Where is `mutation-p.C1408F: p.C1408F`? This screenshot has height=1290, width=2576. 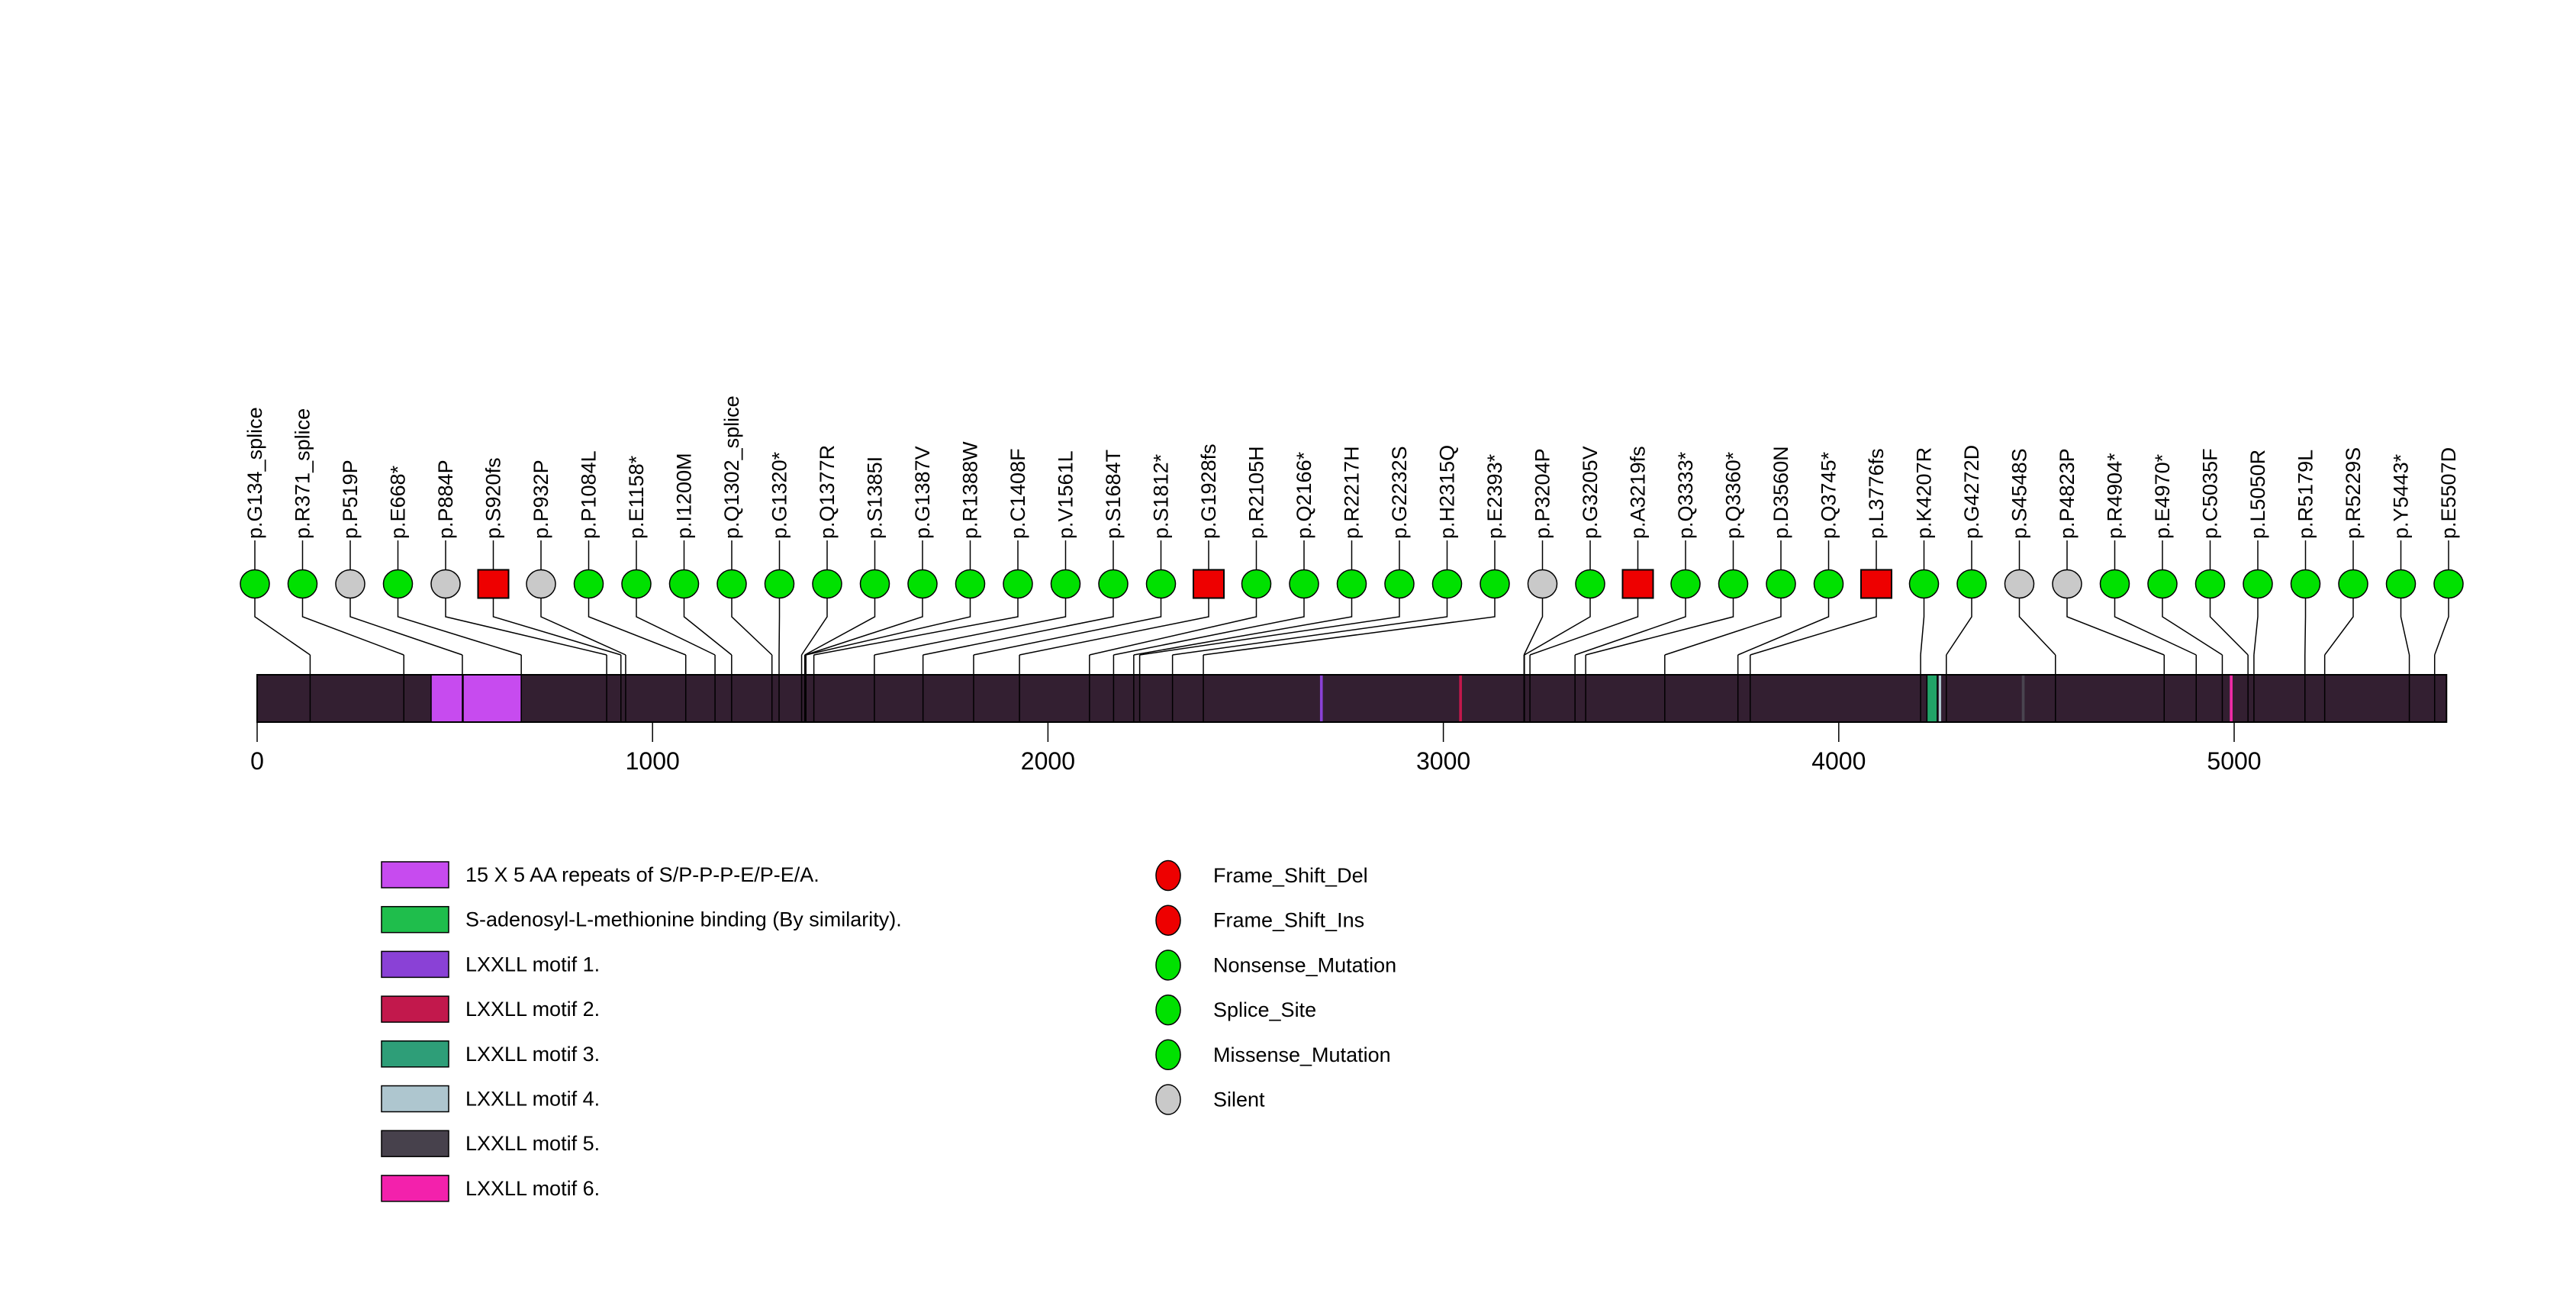 mutation-p.C1408F: p.C1408F is located at coordinates (921, 552).